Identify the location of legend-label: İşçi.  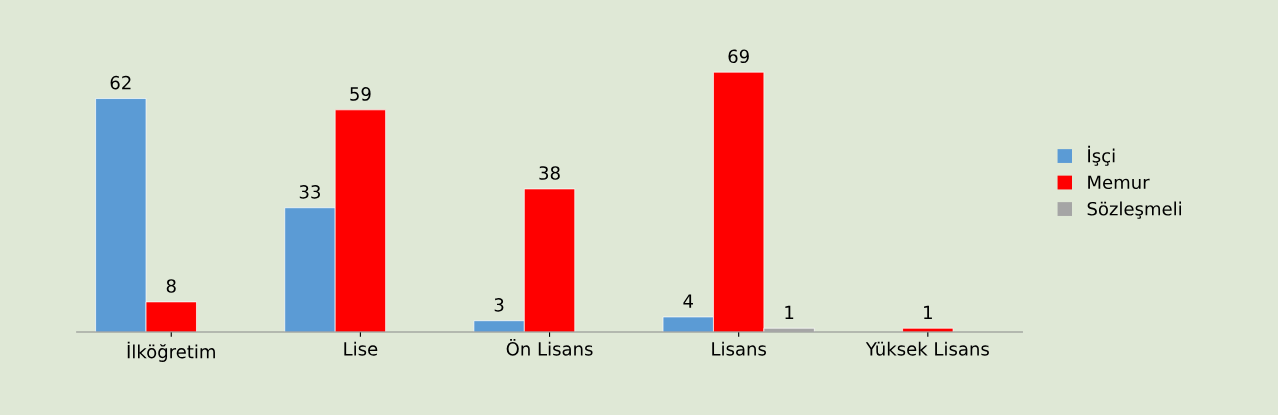
(1101, 155).